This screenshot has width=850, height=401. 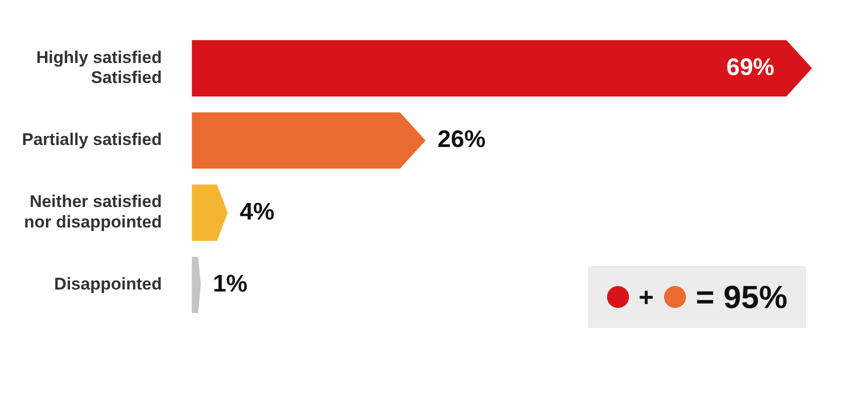 I want to click on annotation: = 95%, so click(x=742, y=297).